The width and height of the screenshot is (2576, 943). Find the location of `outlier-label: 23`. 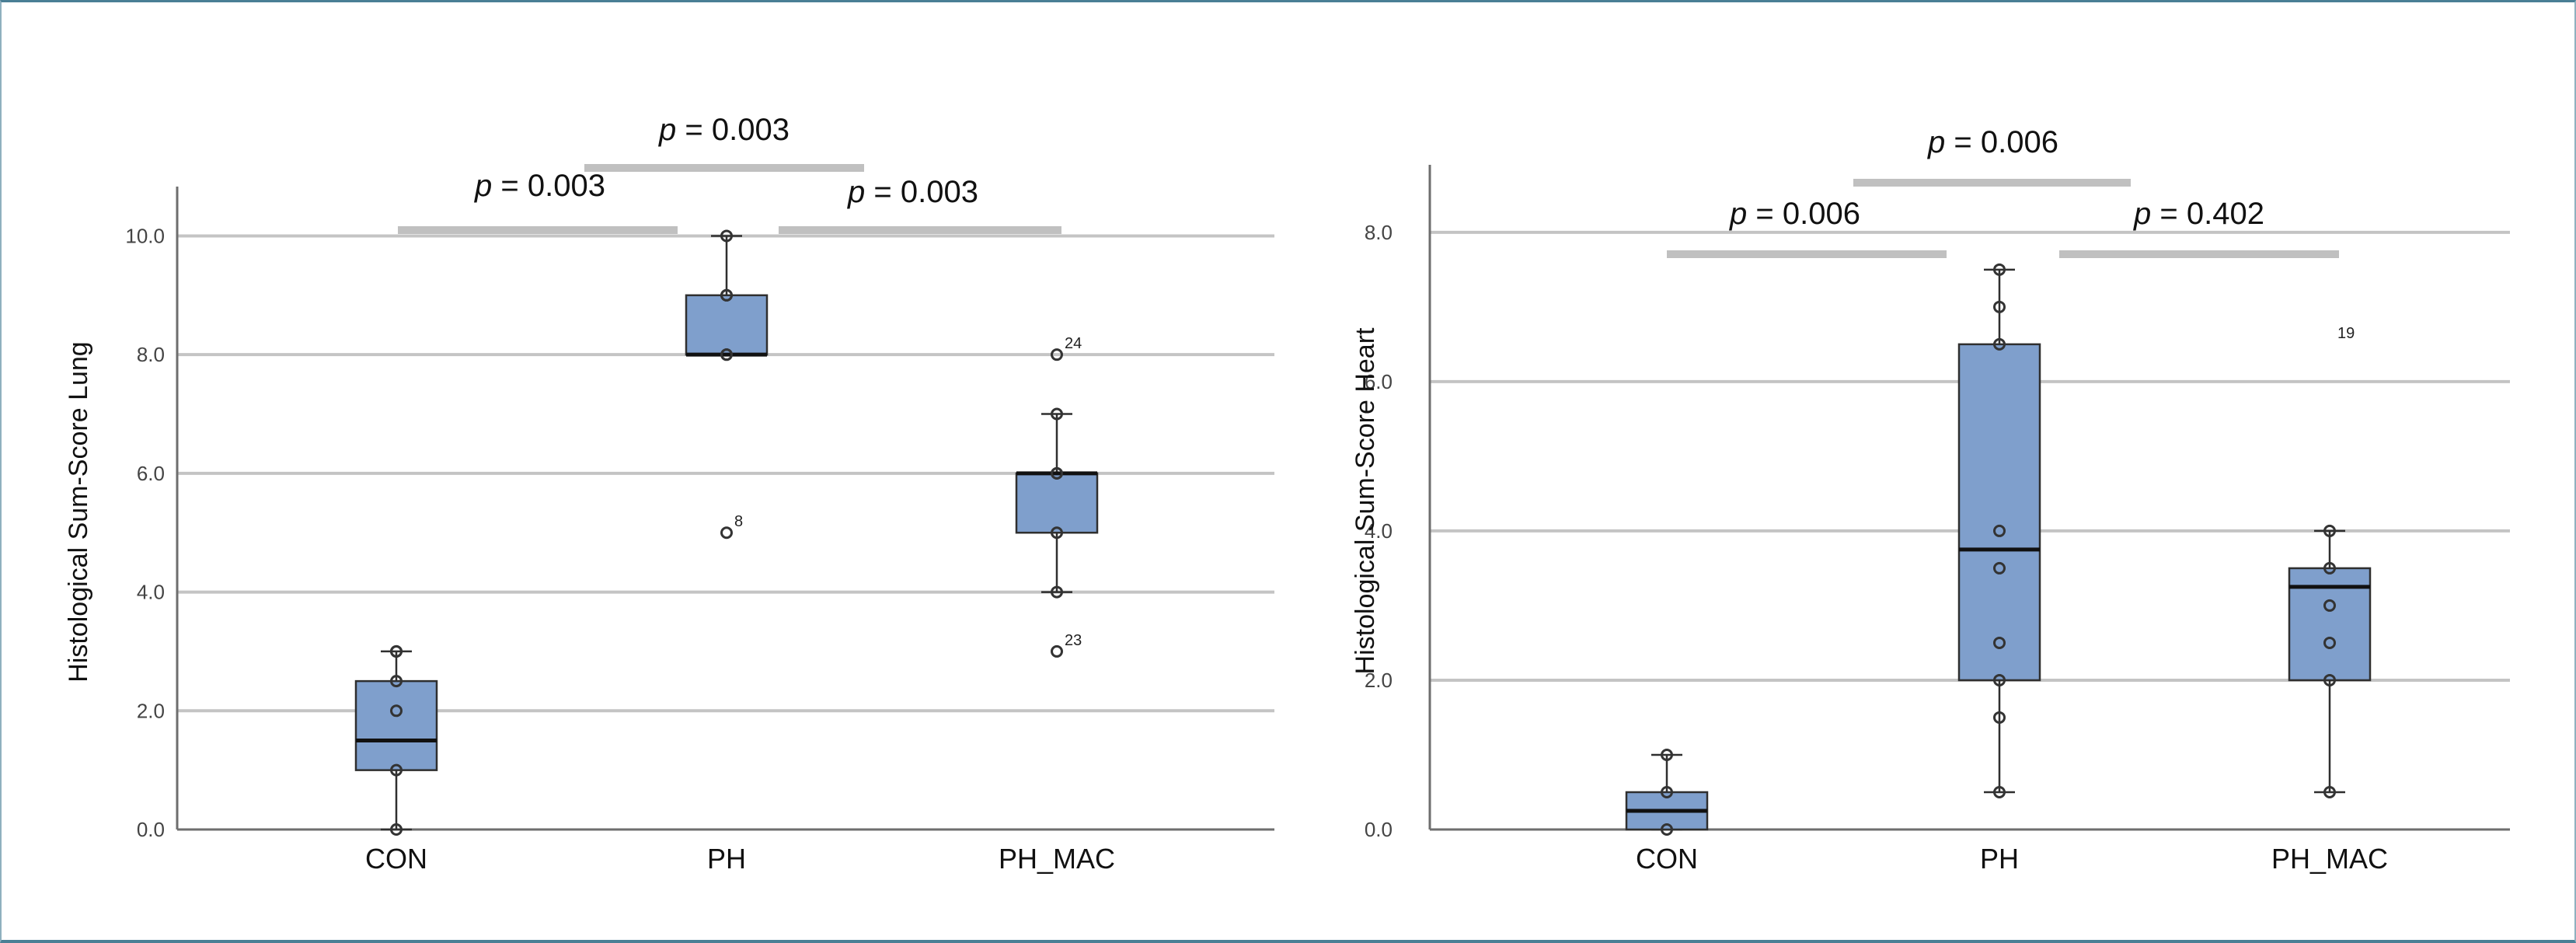

outlier-label: 23 is located at coordinates (1073, 640).